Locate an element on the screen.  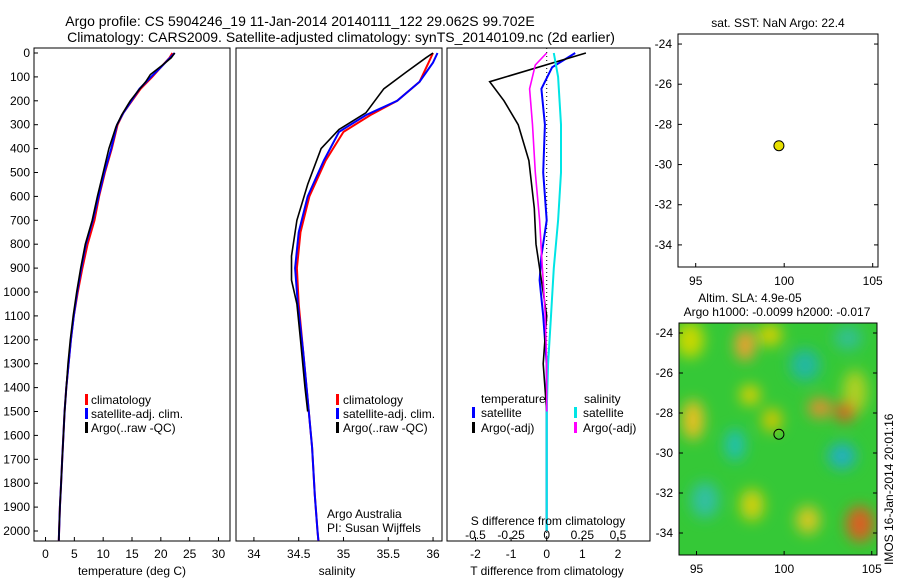
depth-tick-label: 1600 is located at coordinates (16, 435).